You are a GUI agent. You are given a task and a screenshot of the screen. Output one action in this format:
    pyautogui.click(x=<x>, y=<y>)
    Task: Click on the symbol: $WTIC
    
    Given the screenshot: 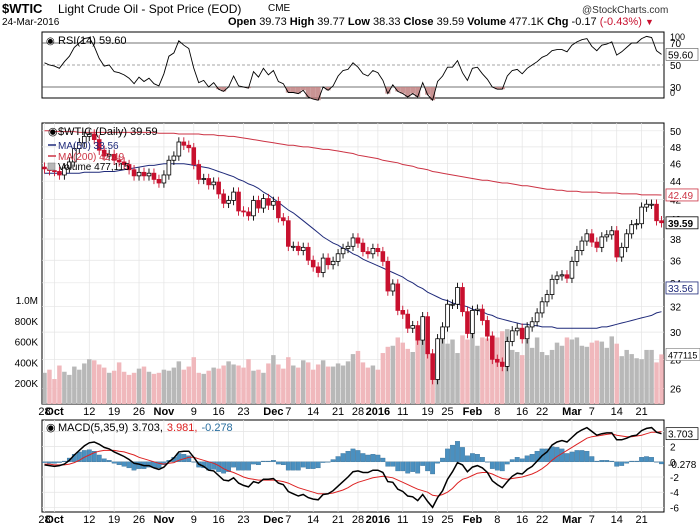 What is the action you would take?
    pyautogui.click(x=22, y=8)
    